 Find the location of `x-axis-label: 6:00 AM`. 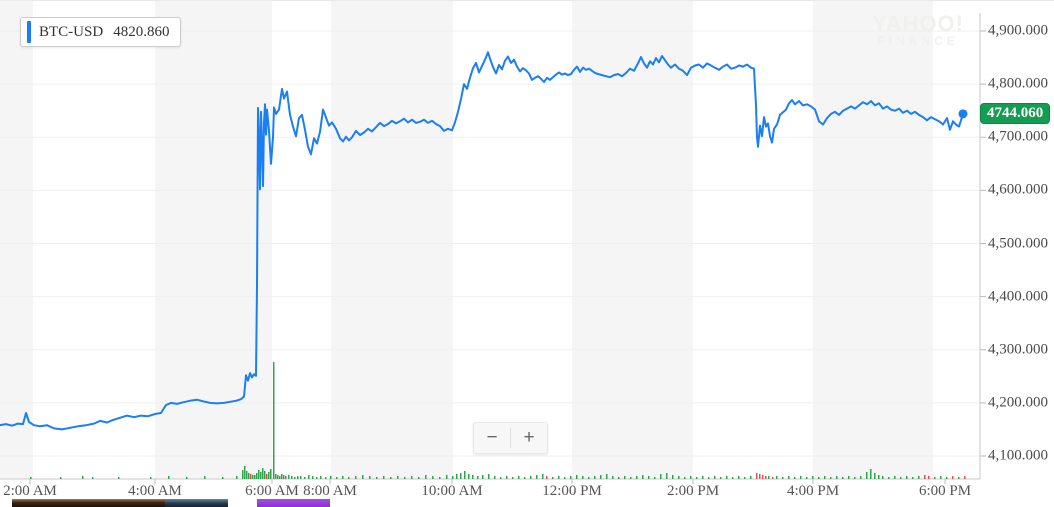

x-axis-label: 6:00 AM is located at coordinates (272, 491).